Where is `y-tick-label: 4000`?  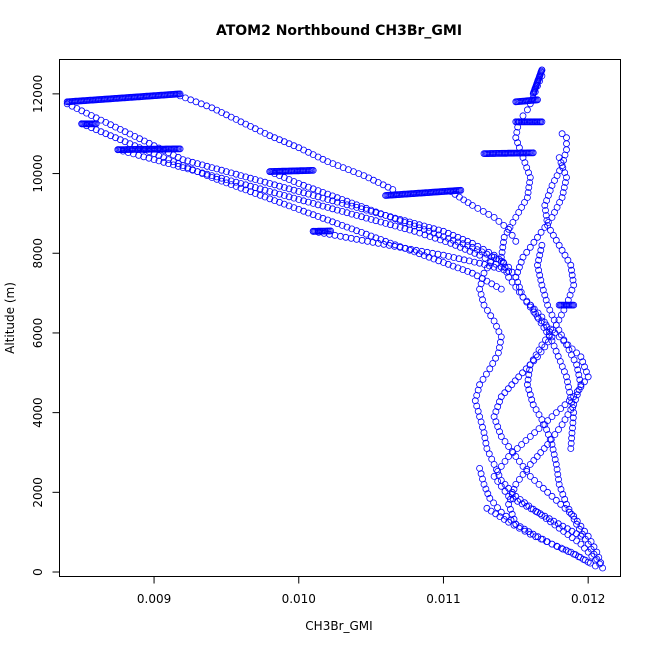
y-tick-label: 4000 is located at coordinates (38, 412).